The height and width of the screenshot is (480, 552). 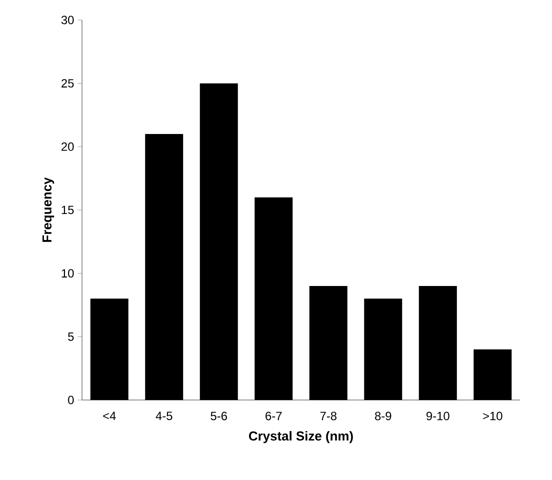 What do you see at coordinates (68, 210) in the screenshot?
I see `y-tick-label: 15` at bounding box center [68, 210].